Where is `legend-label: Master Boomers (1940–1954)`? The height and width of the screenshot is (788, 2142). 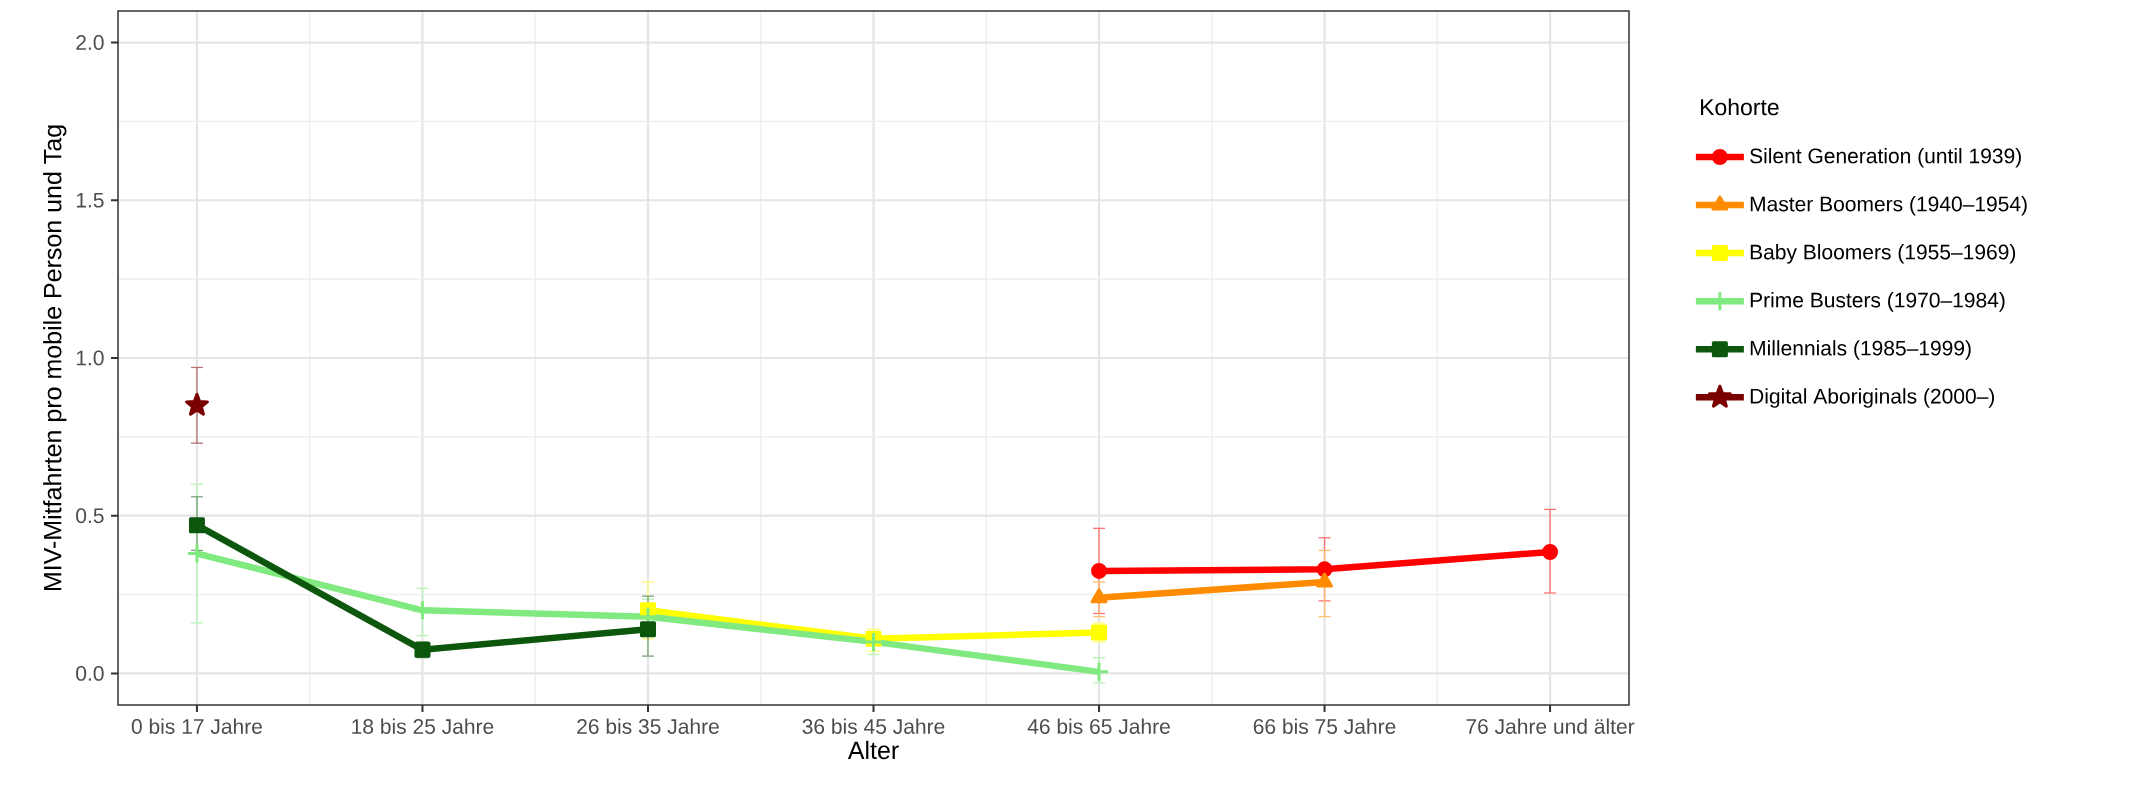
legend-label: Master Boomers (1940–1954) is located at coordinates (1888, 206).